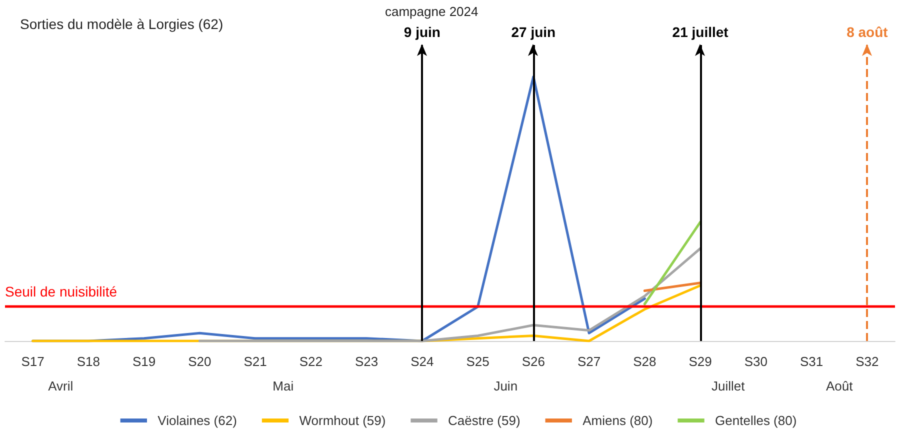  What do you see at coordinates (422, 32) in the screenshot?
I see `ref-line-label: 9 juin` at bounding box center [422, 32].